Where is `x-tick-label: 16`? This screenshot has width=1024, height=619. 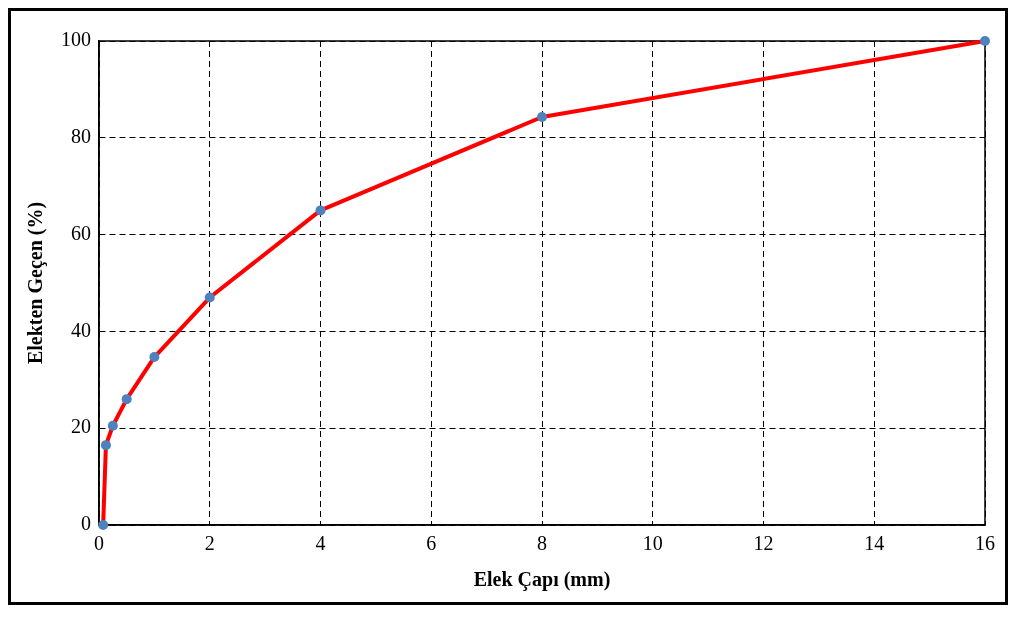 x-tick-label: 16 is located at coordinates (985, 543).